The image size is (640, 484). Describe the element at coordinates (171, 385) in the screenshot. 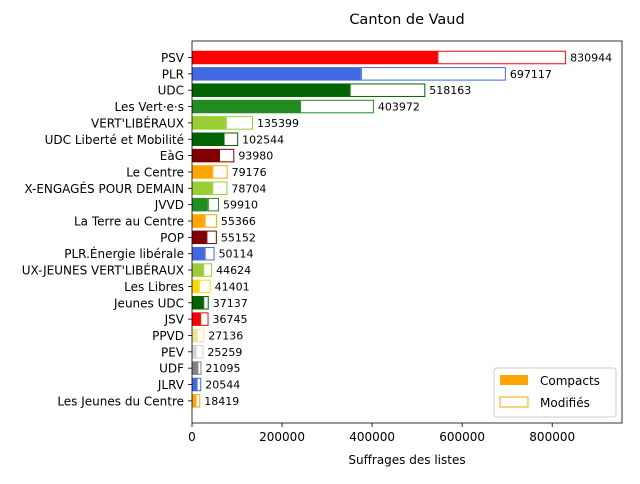

I see `y-tick-label-20: JLRV` at that location.